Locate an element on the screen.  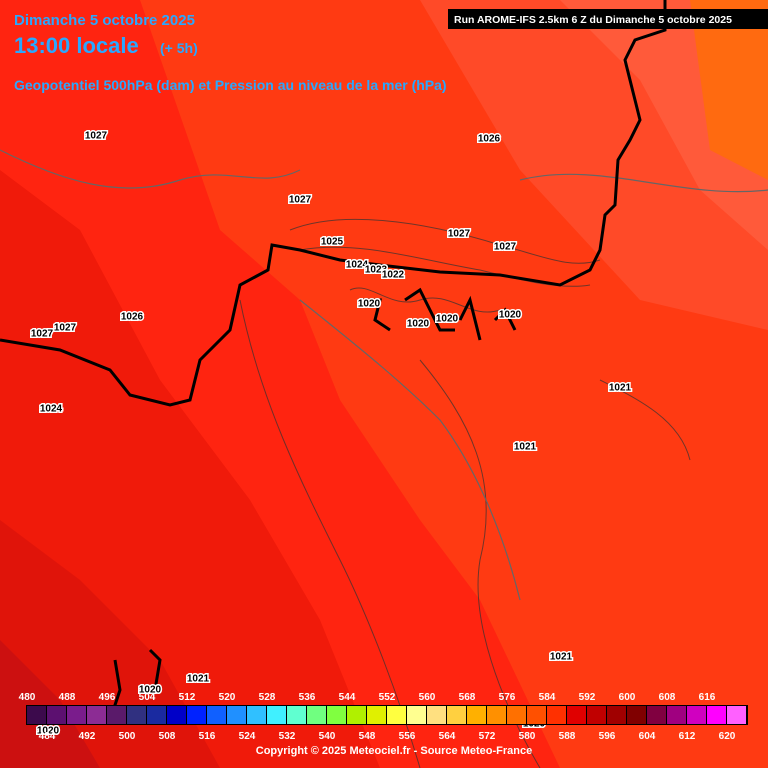
legend-label: 492 is located at coordinates (87, 736).